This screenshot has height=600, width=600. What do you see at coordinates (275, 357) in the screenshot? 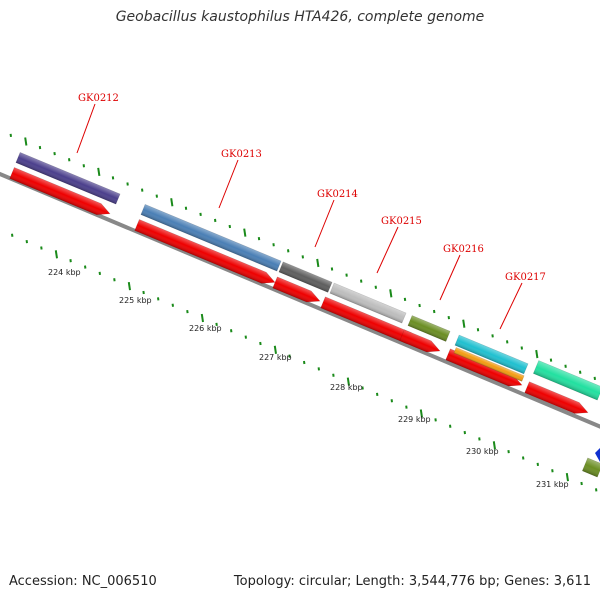
I see `ruler-label: 227 kbp` at bounding box center [275, 357].